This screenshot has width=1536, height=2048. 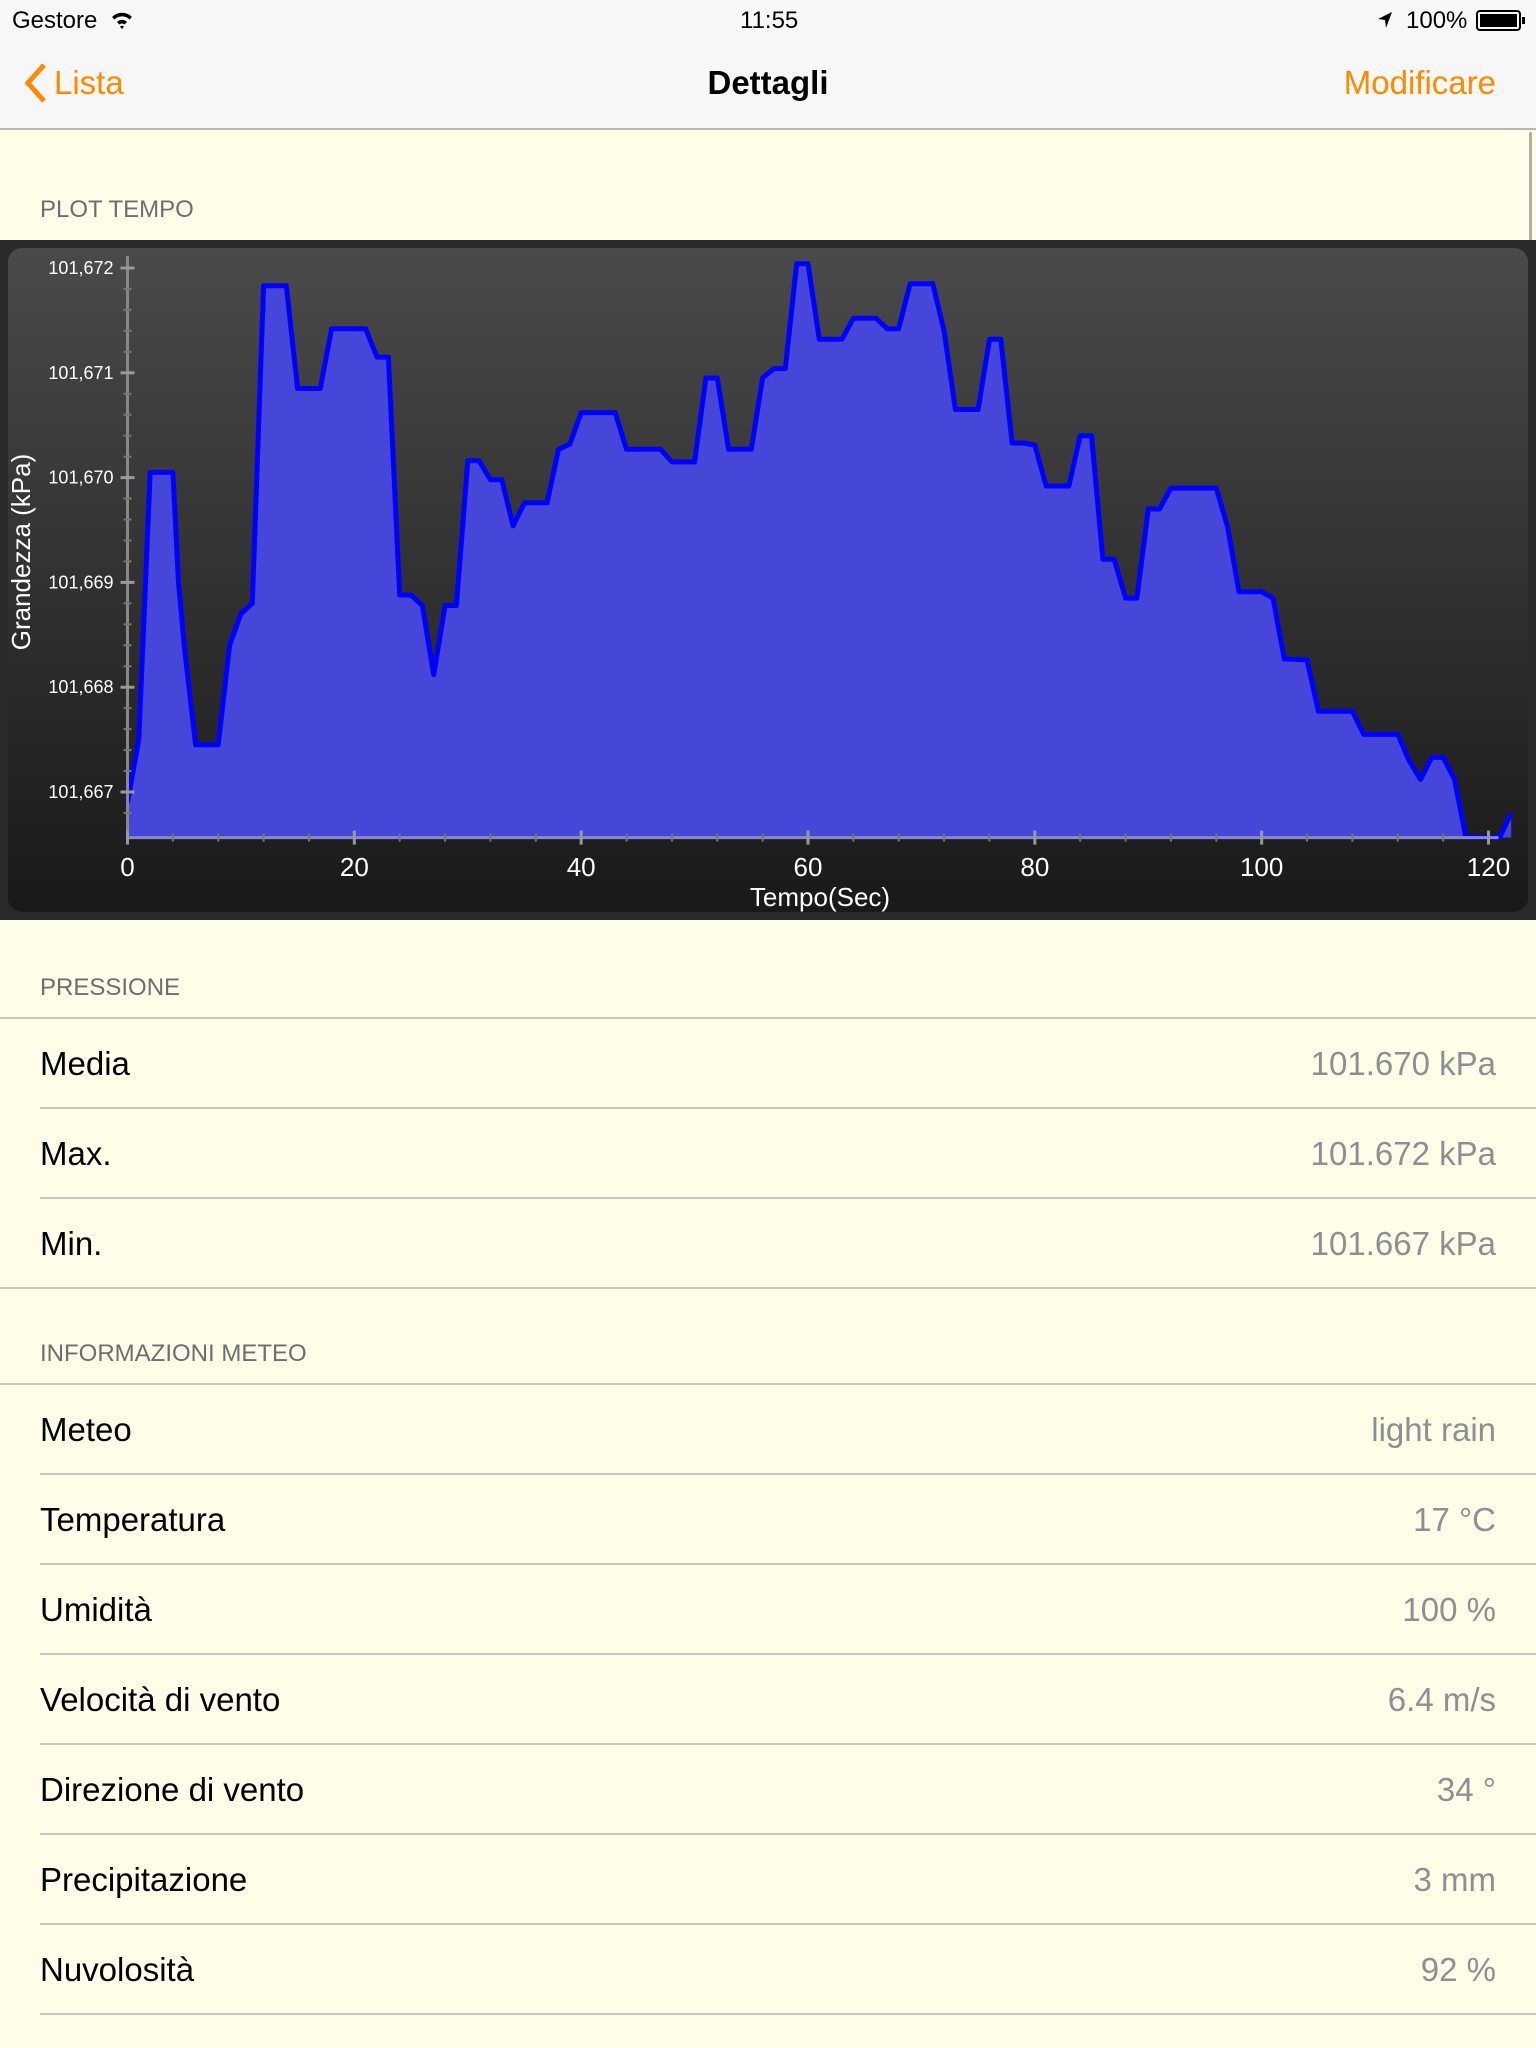 I want to click on section-header-meteo: INFORMAZIONI METEO, so click(x=173, y=1353).